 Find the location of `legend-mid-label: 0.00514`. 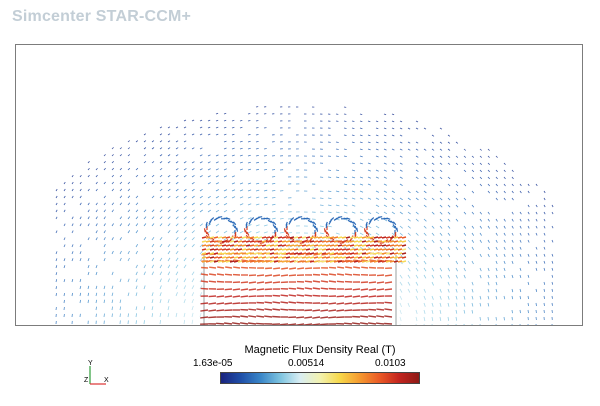

legend-mid-label: 0.00514 is located at coordinates (306, 363).